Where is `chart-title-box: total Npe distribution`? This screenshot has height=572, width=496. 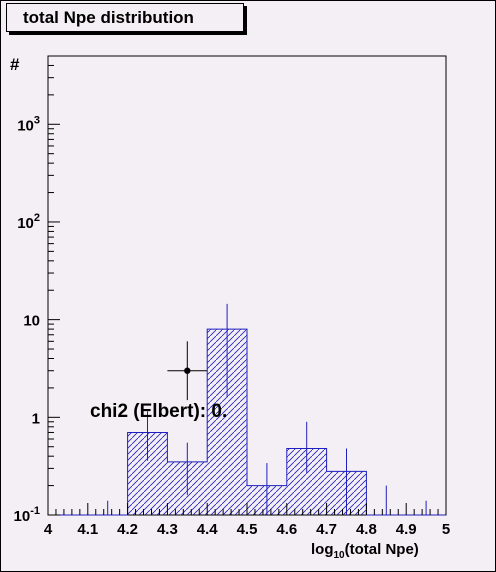
chart-title-box: total Npe distribution is located at coordinates (125, 17).